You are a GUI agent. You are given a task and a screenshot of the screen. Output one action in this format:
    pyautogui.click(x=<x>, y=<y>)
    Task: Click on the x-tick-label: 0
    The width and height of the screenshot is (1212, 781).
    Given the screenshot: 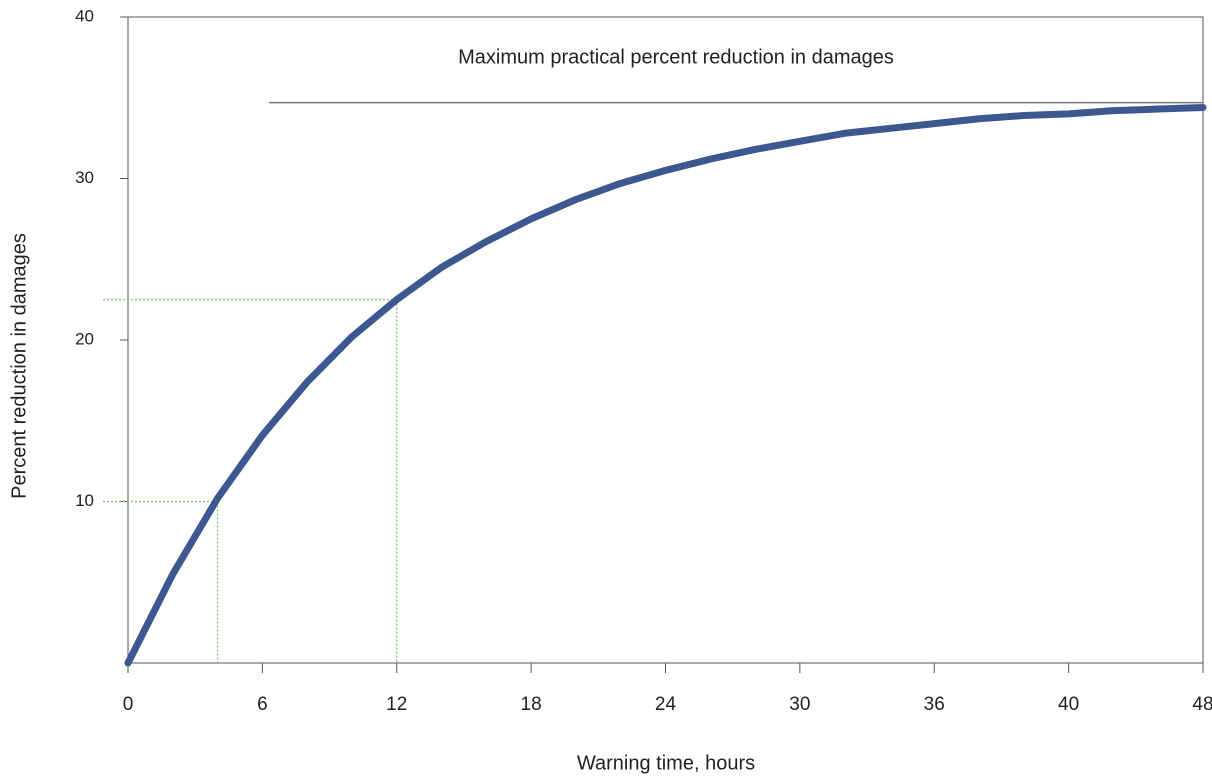 What is the action you would take?
    pyautogui.click(x=128, y=704)
    